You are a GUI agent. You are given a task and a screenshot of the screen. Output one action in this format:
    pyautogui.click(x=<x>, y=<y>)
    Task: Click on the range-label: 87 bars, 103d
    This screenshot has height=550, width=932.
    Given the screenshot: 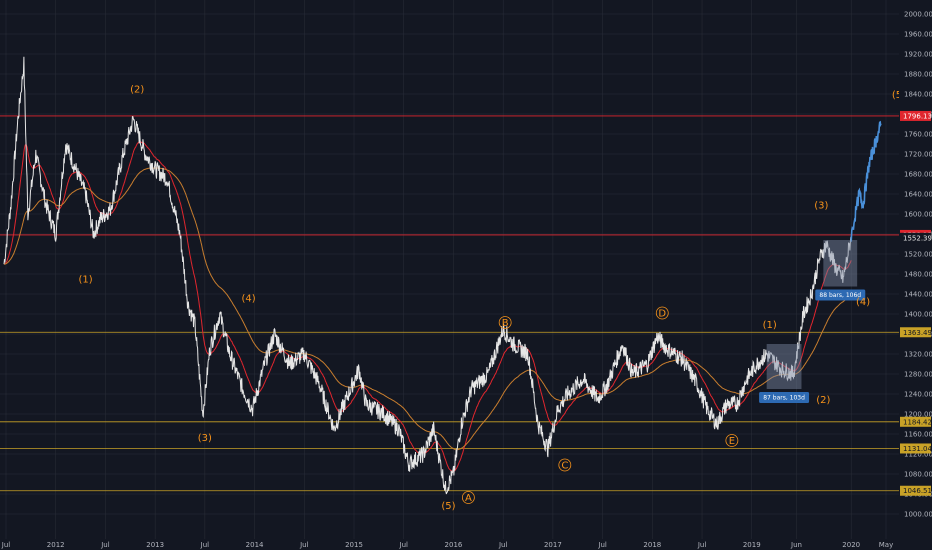 What is the action you would take?
    pyautogui.click(x=784, y=398)
    